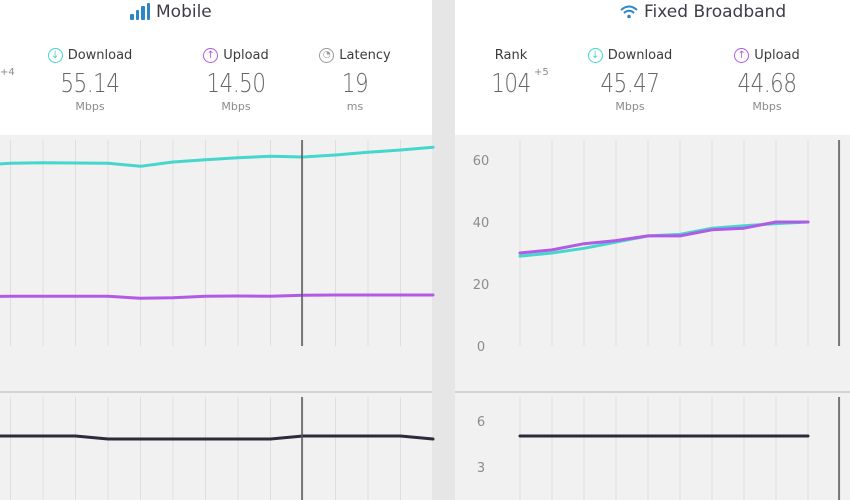 The image size is (850, 500). I want to click on metric-value: 104, so click(511, 84).